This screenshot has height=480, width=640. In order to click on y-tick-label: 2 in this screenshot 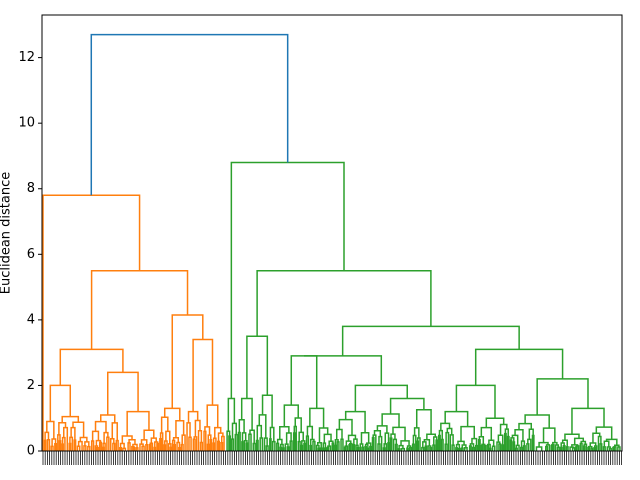, I will do `click(31, 385)`.